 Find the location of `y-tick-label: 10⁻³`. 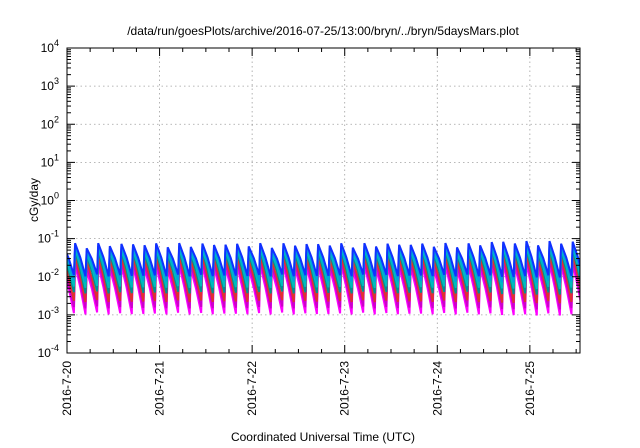

y-tick-label: 10⁻³ is located at coordinates (48, 313).